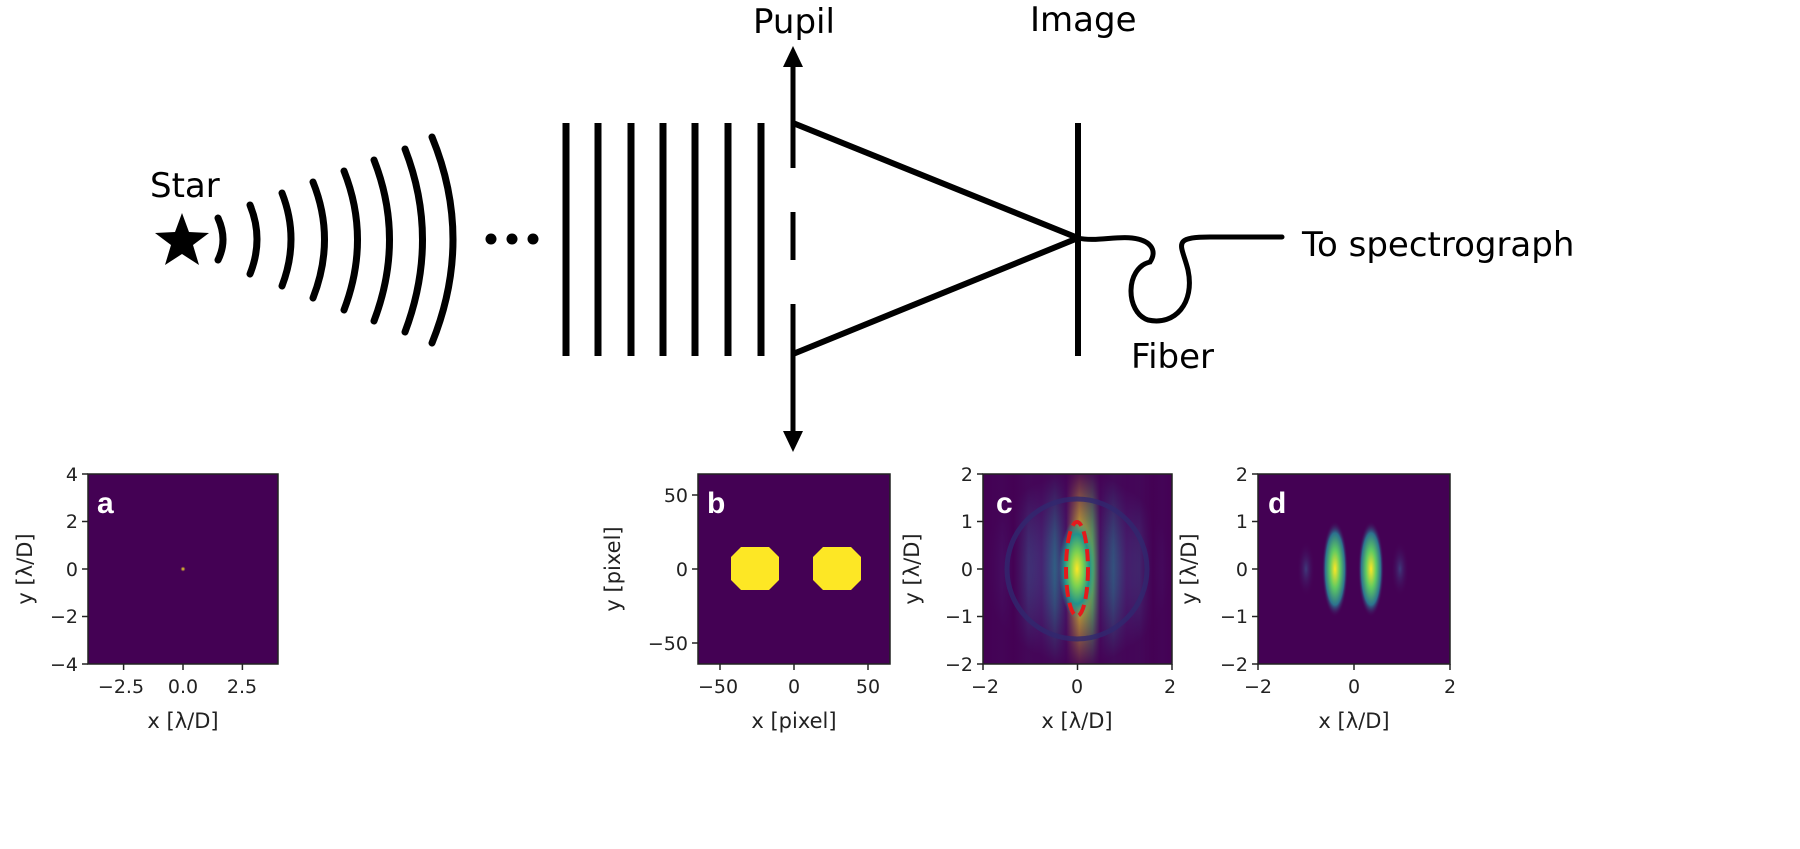 This screenshot has height=849, width=1800. I want to click on panel-d-fringe-right, so click(1371, 569).